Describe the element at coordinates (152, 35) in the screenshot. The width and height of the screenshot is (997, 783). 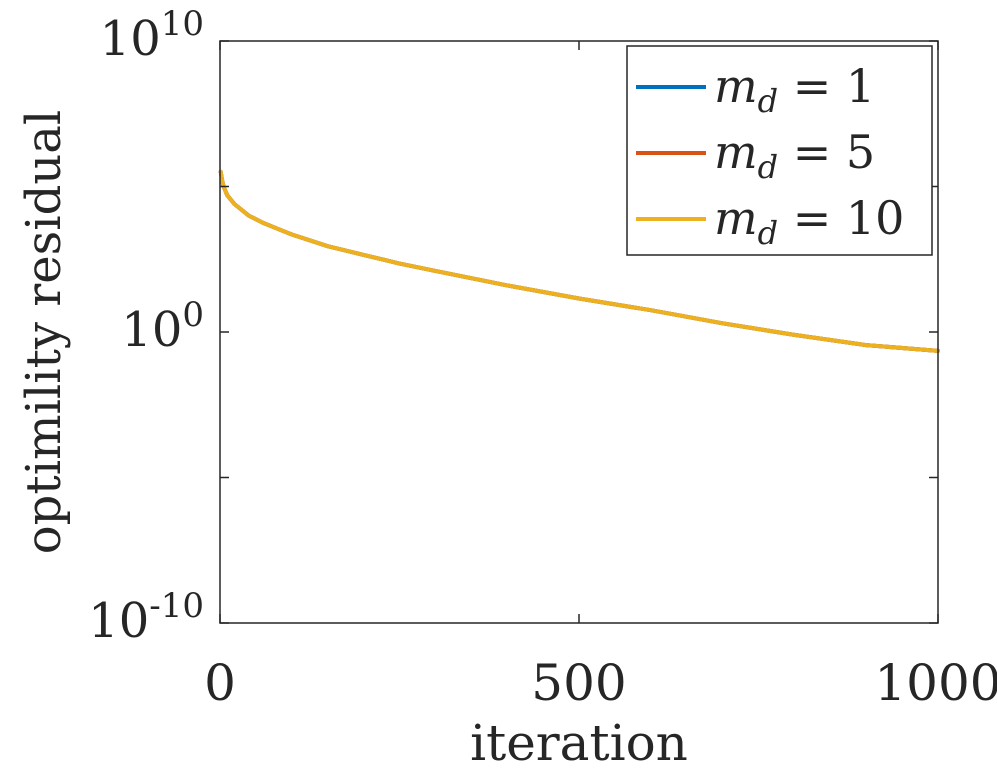
I see `y-tick-label: 1010` at that location.